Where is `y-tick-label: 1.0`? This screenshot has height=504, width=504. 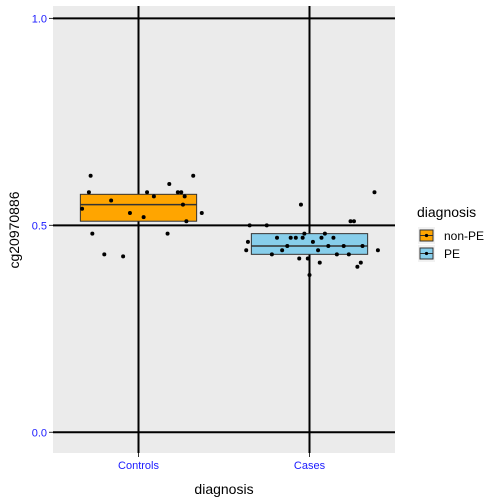
y-tick-label: 1.0 is located at coordinates (39, 19).